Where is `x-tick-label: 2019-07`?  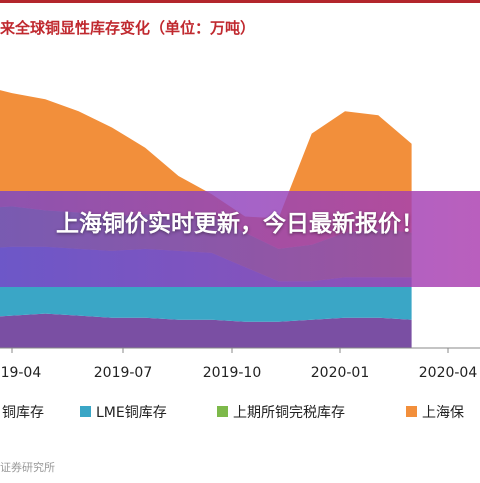 x-tick-label: 2019-07 is located at coordinates (123, 373).